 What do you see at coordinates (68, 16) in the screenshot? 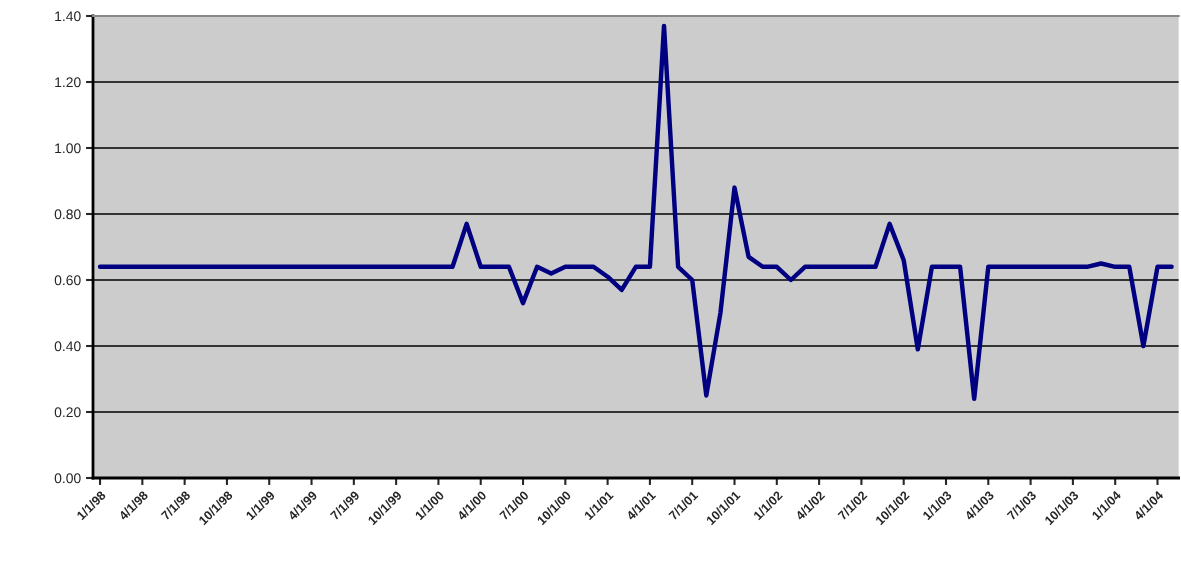
I see `y-tick-label: 1.40` at bounding box center [68, 16].